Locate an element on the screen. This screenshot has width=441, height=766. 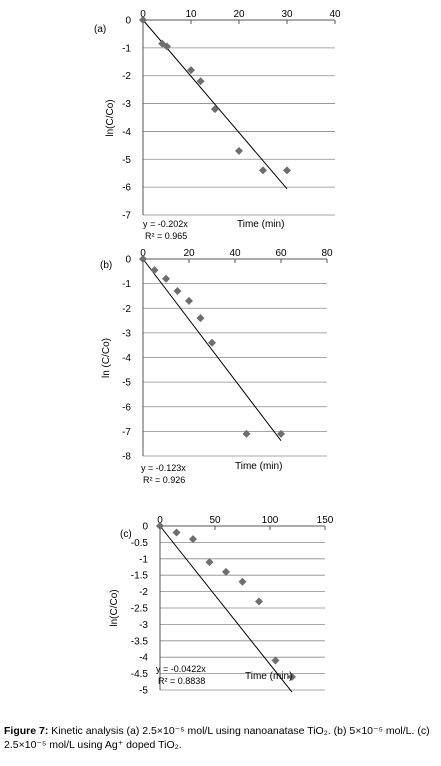
r-squared: R² = 0.965 is located at coordinates (166, 236).